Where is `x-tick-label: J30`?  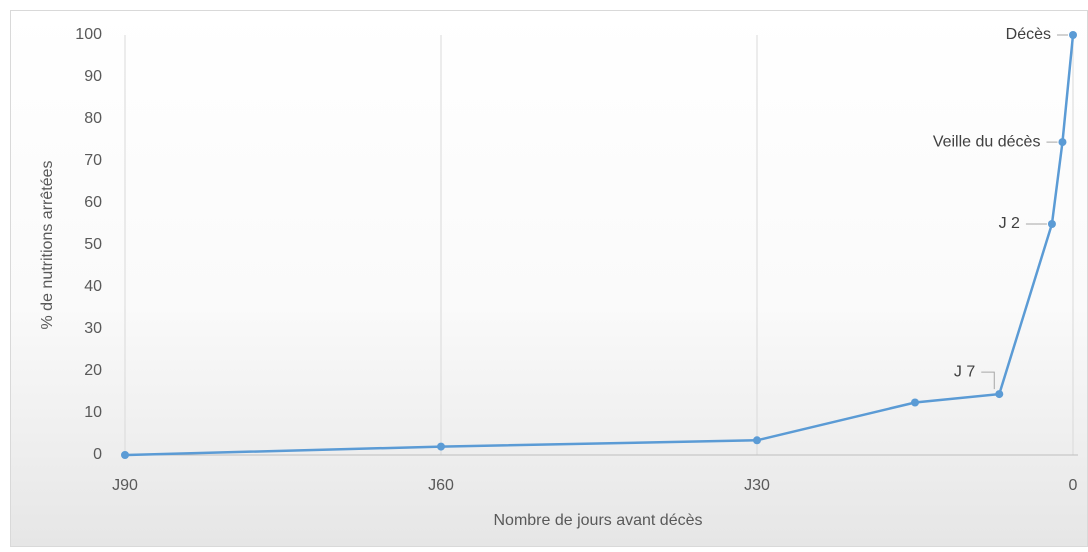
x-tick-label: J30 is located at coordinates (757, 485).